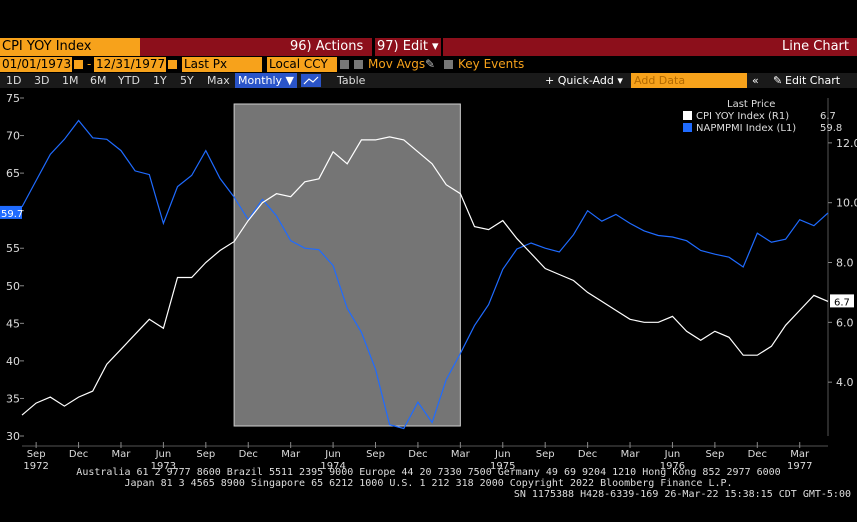 The image size is (857, 522). What do you see at coordinates (160, 80) in the screenshot?
I see `period-1y: 1Y` at bounding box center [160, 80].